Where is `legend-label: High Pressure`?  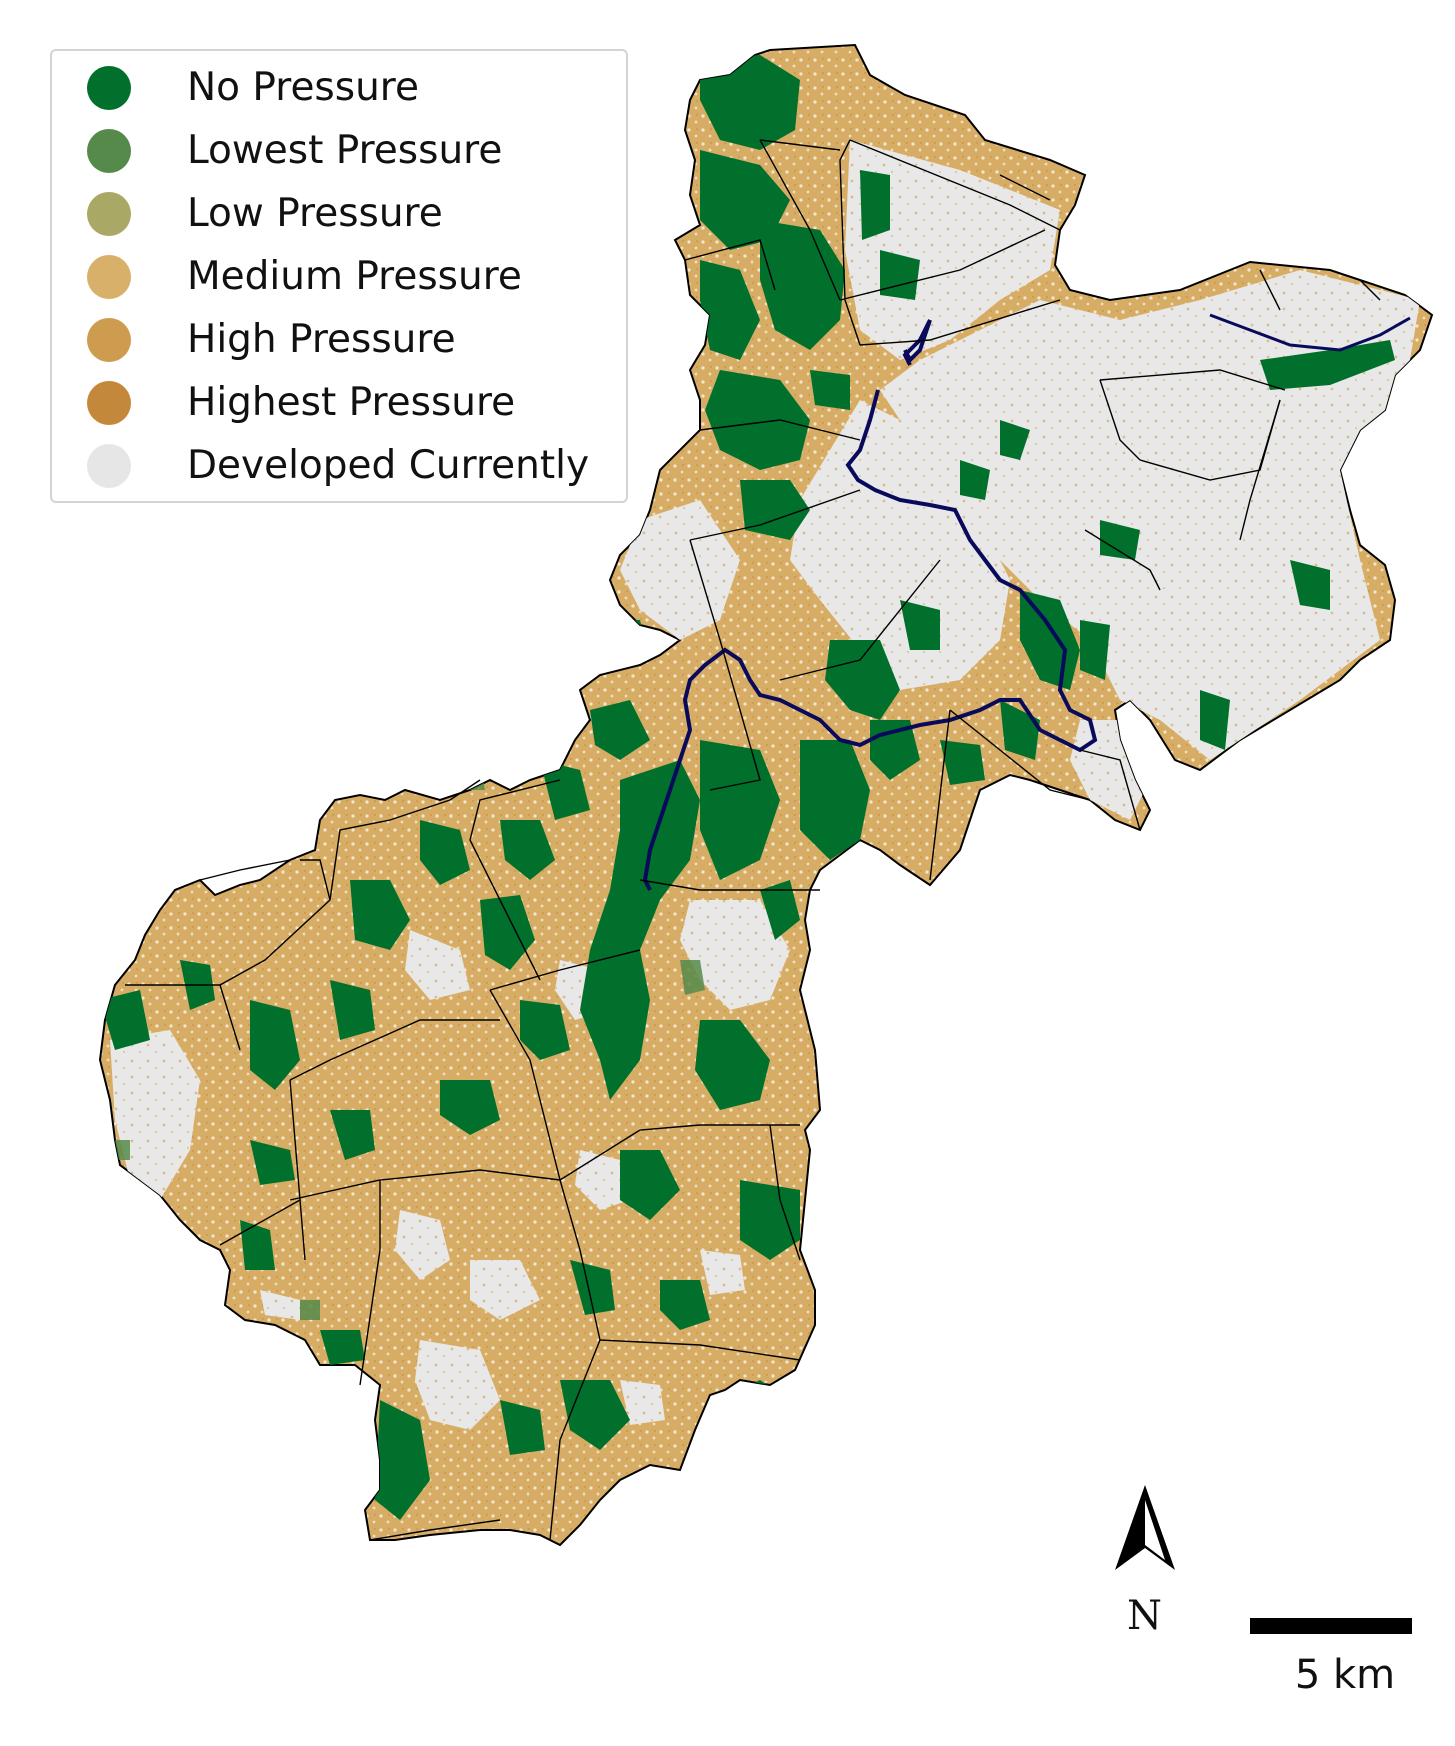
legend-label: High Pressure is located at coordinates (321, 339).